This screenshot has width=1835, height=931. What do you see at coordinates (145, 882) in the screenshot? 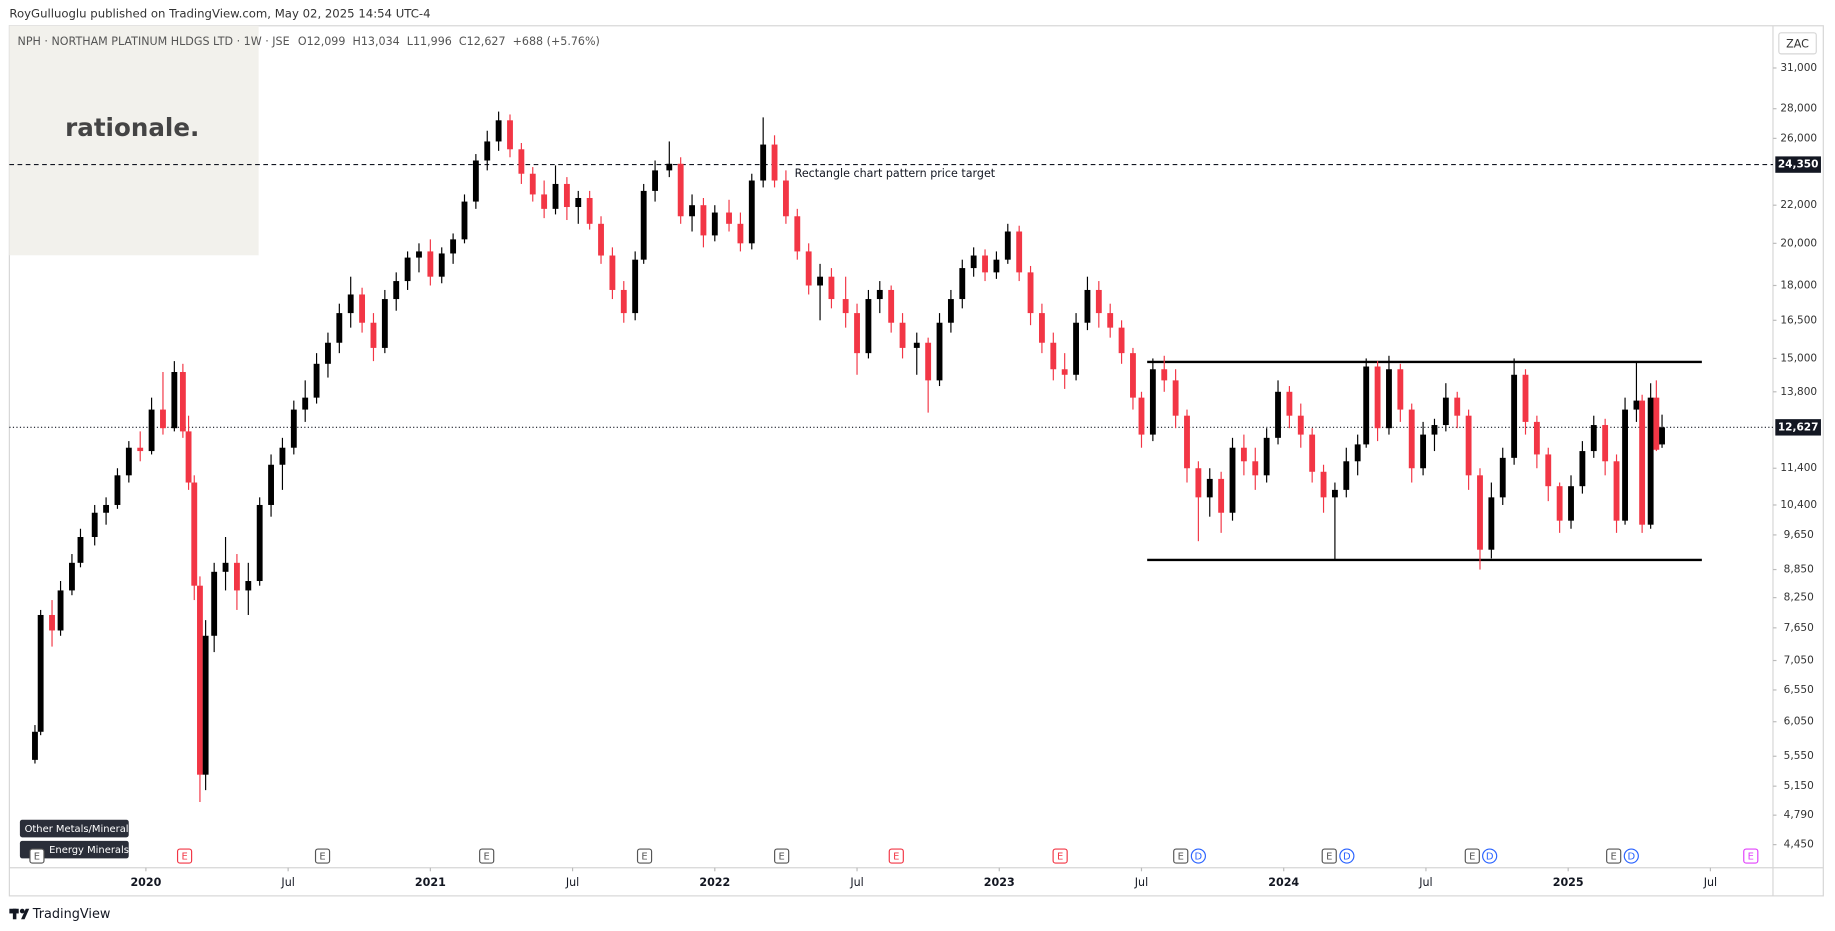
I see `x-tick-label: 2020` at bounding box center [145, 882].